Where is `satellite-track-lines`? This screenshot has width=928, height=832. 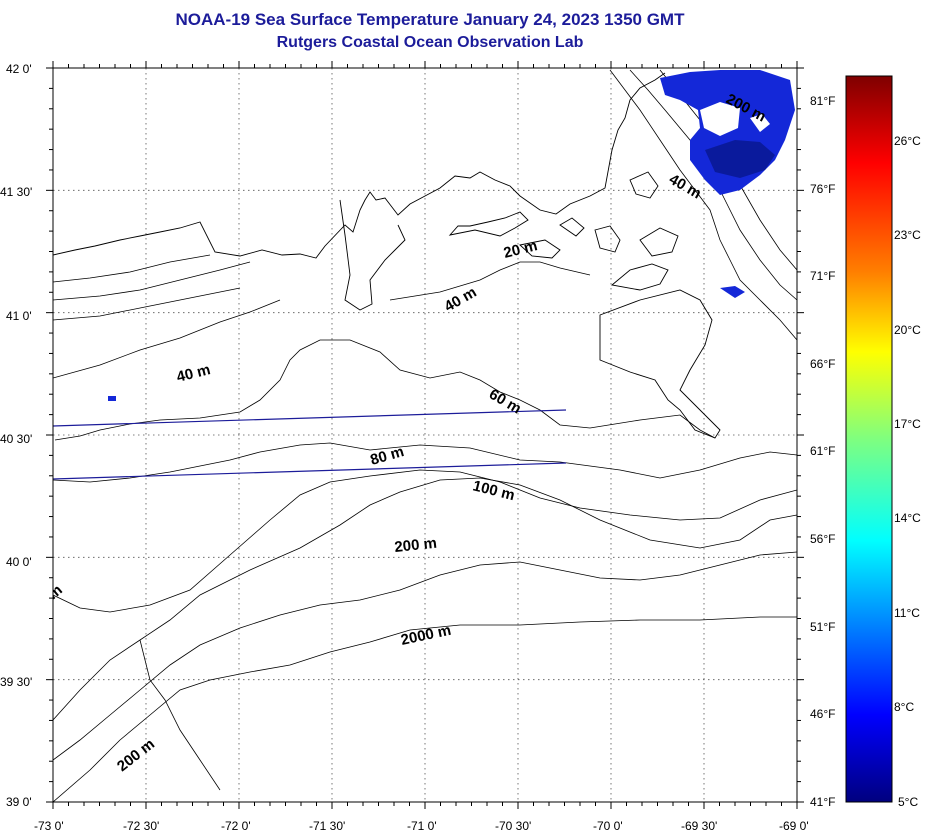 satellite-track-lines is located at coordinates (310, 444).